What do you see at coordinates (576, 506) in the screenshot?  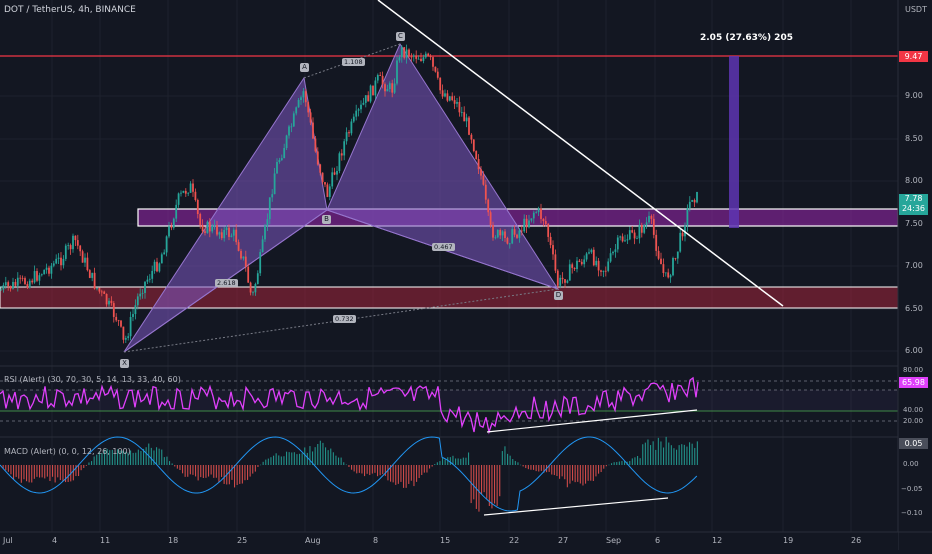 I see `macd-divergence-line` at bounding box center [576, 506].